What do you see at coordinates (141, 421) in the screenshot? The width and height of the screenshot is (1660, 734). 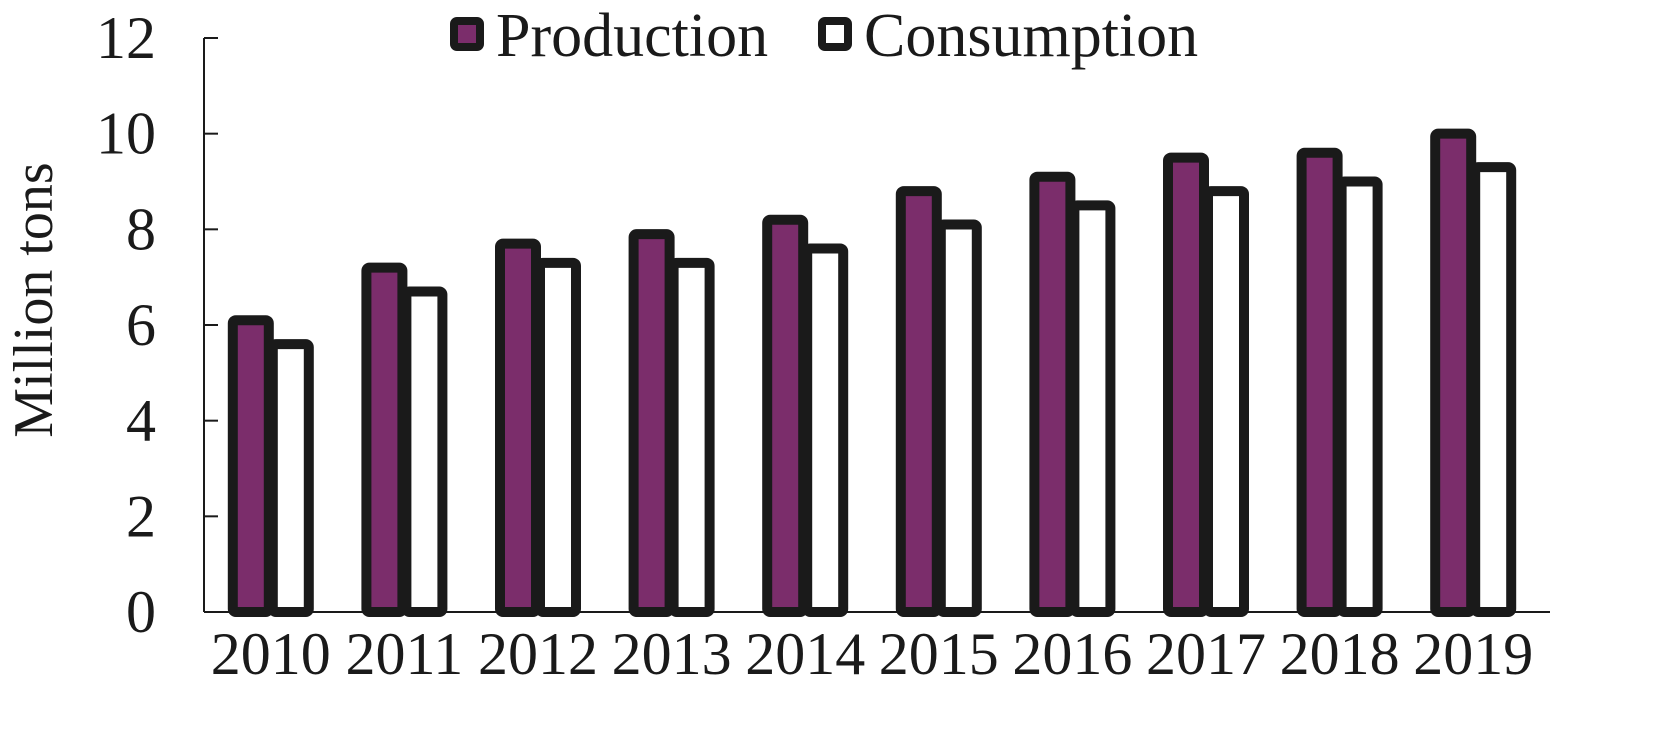 I see `y-tick-label: 4` at bounding box center [141, 421].